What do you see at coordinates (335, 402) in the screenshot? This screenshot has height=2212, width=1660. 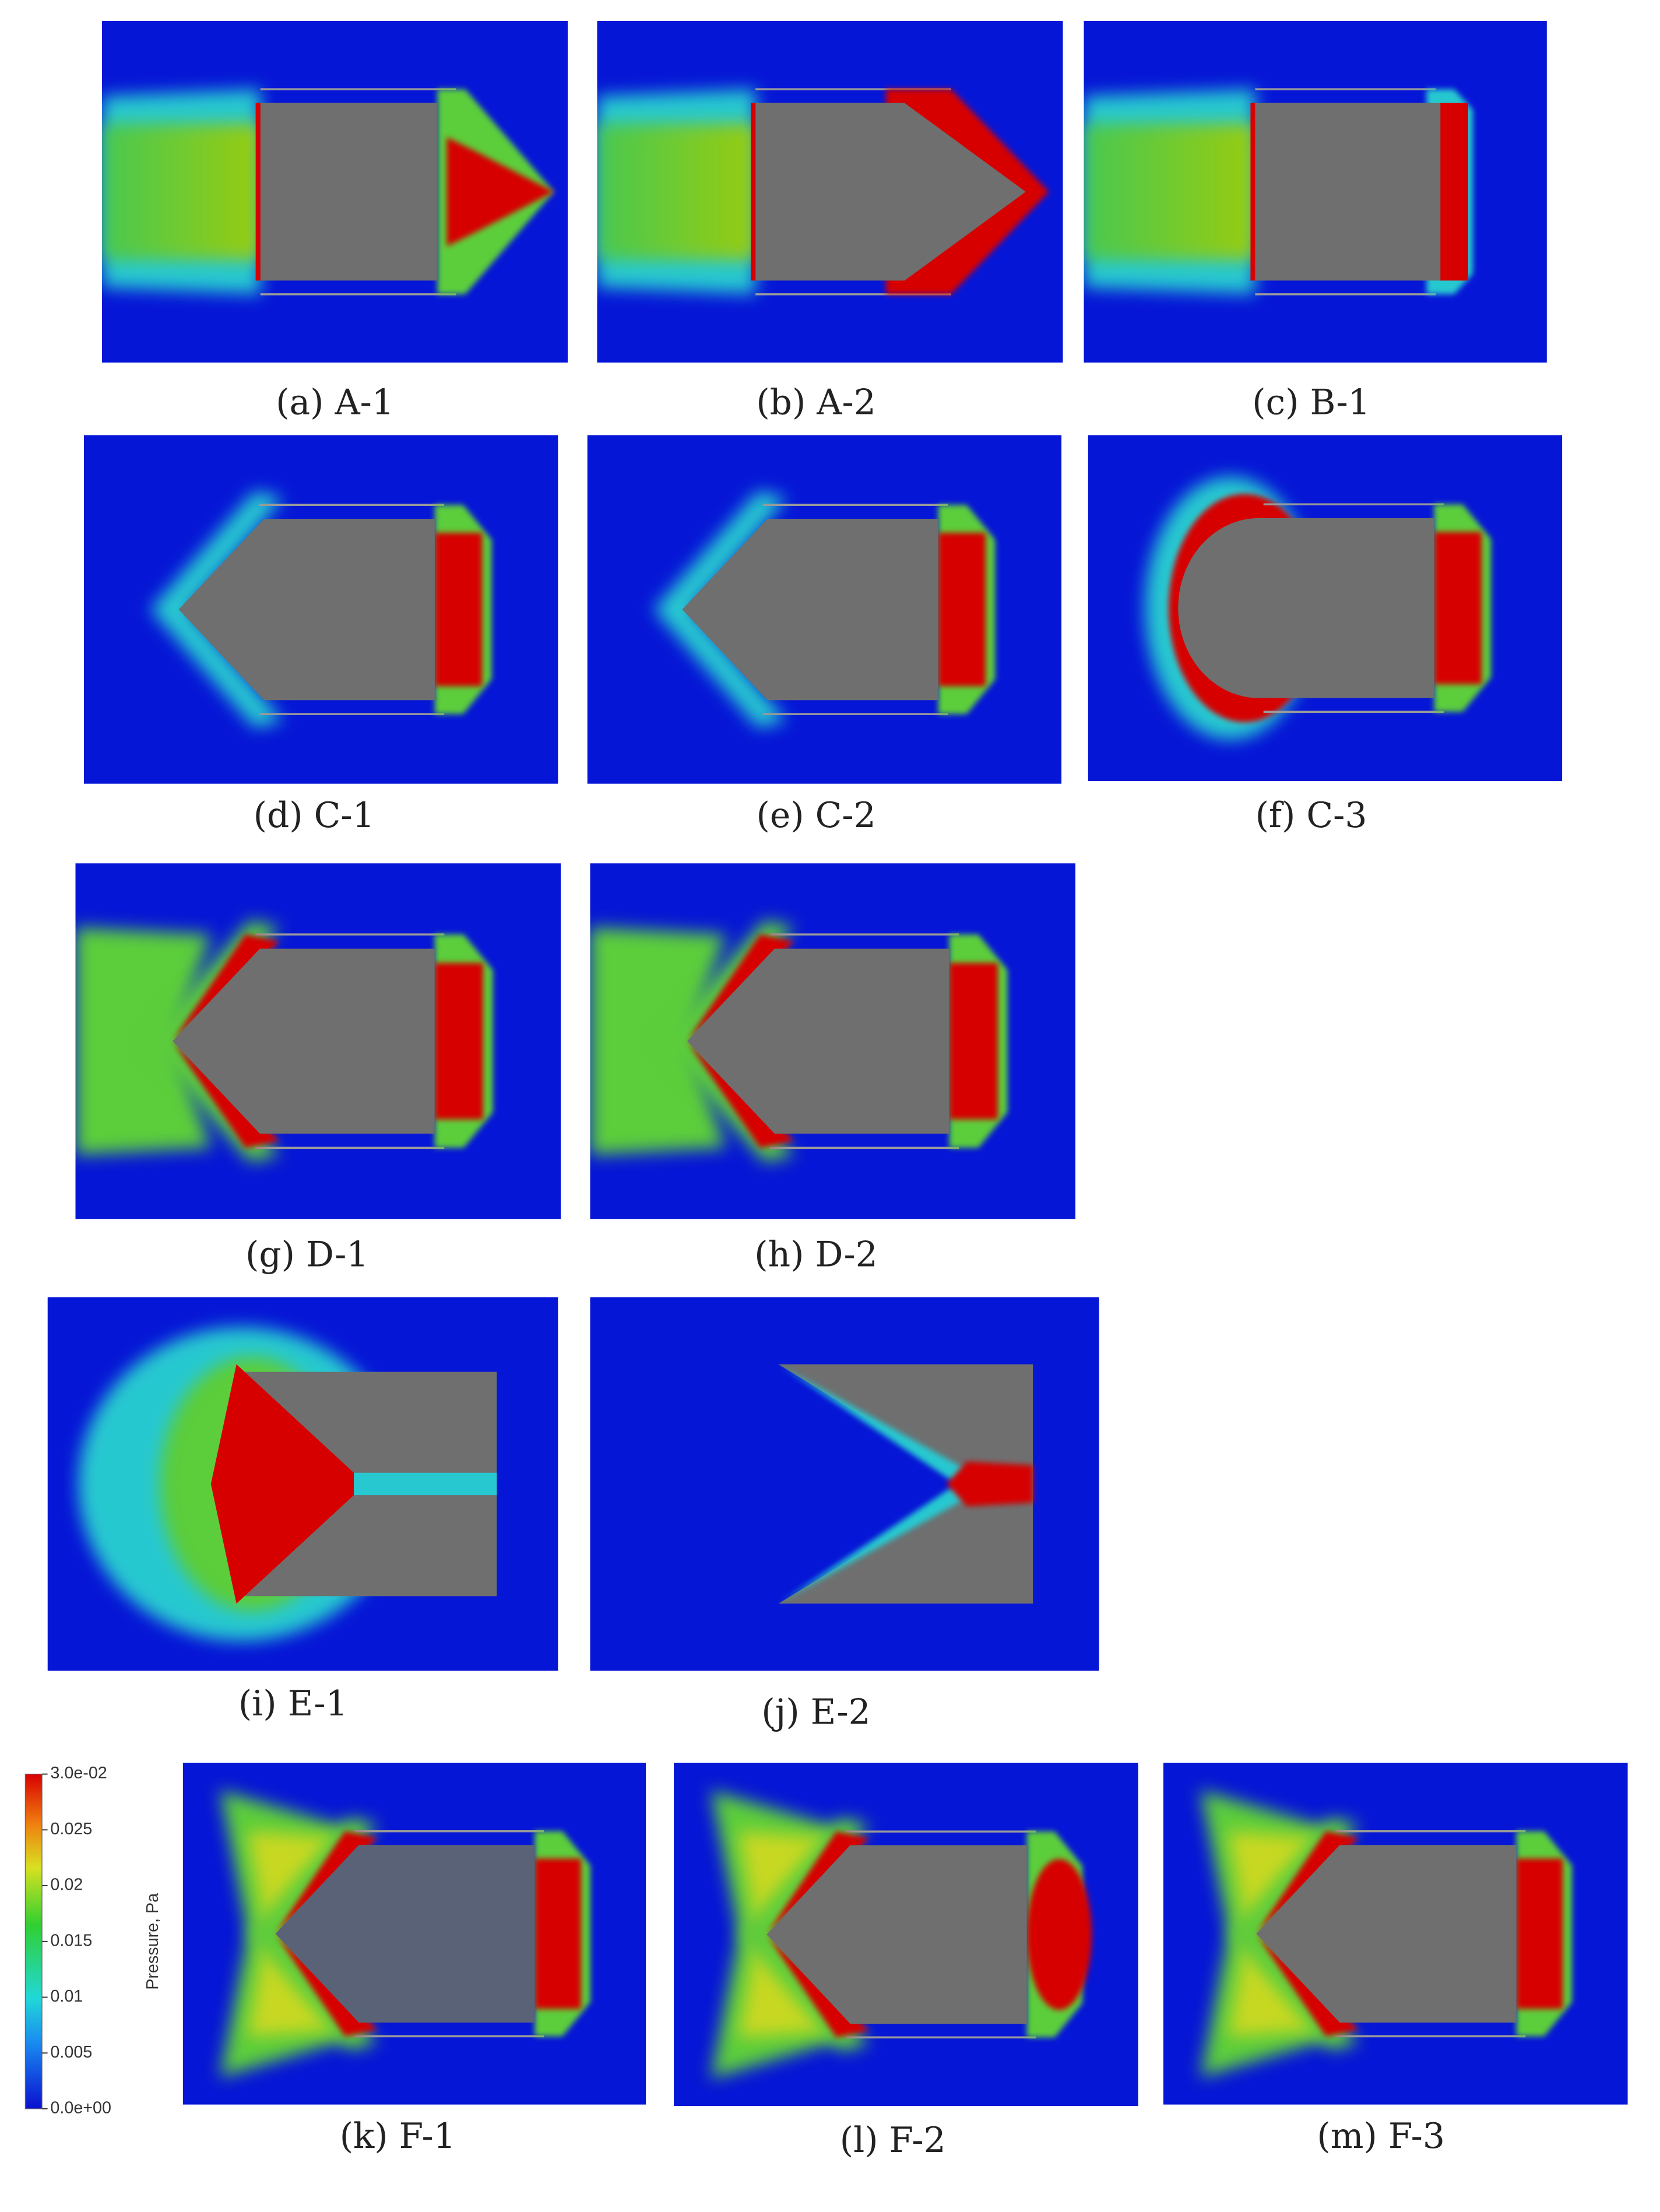 I see `caption: (a) A-1` at bounding box center [335, 402].